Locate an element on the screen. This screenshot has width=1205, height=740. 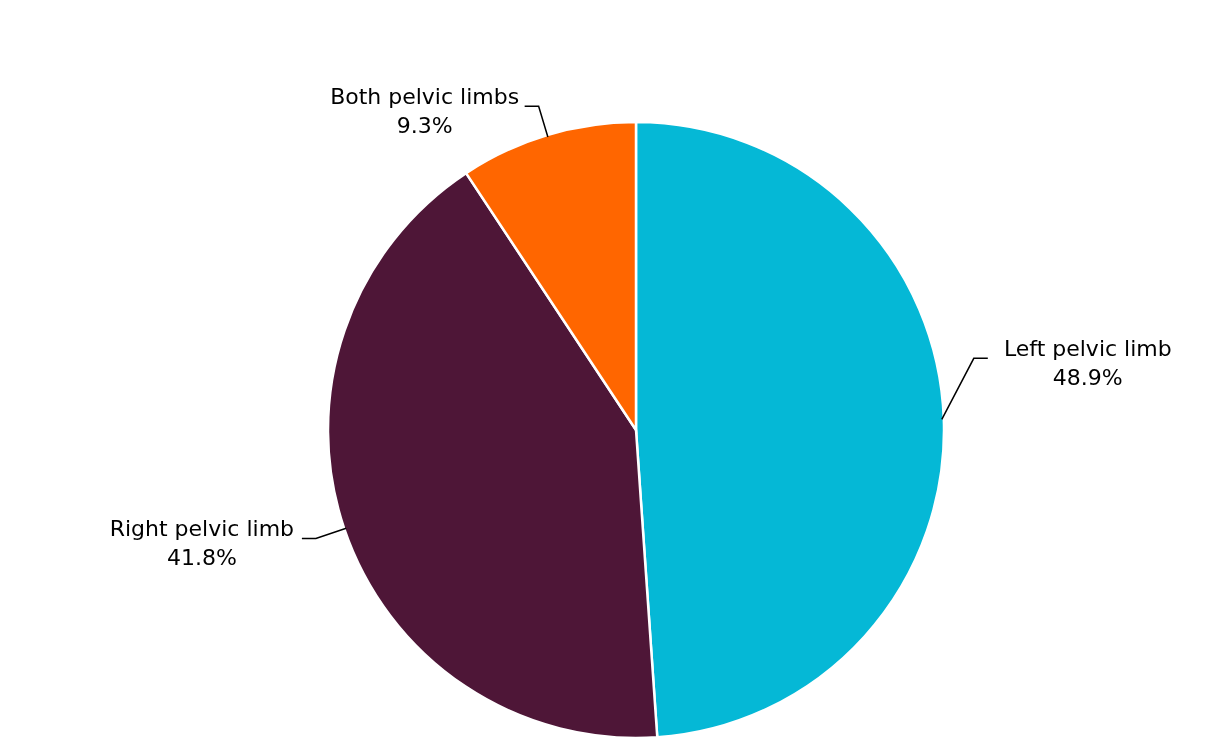
data-label: 41.8% is located at coordinates (201, 558).